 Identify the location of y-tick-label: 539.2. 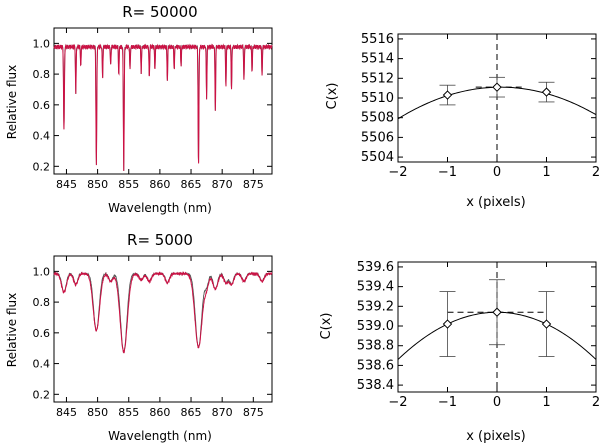
(375, 306).